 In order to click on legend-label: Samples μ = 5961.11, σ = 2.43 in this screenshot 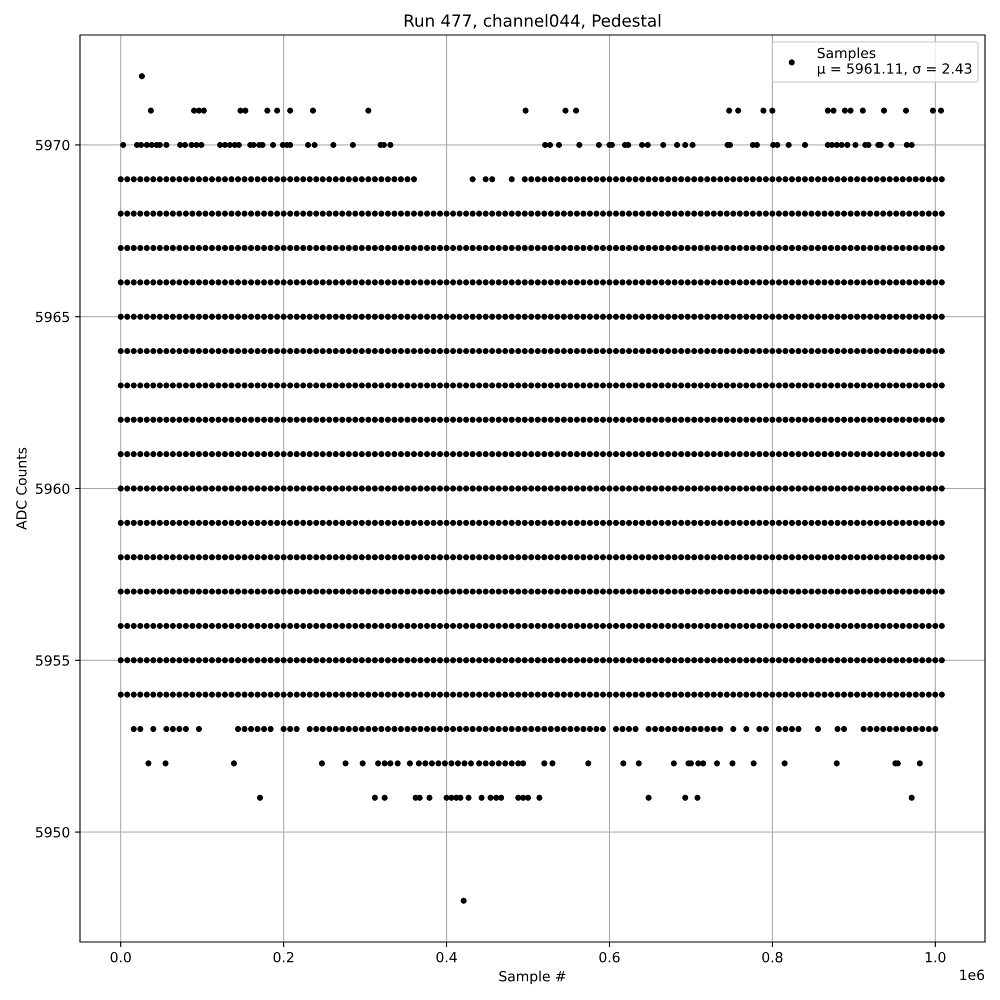, I will do `click(895, 62)`.